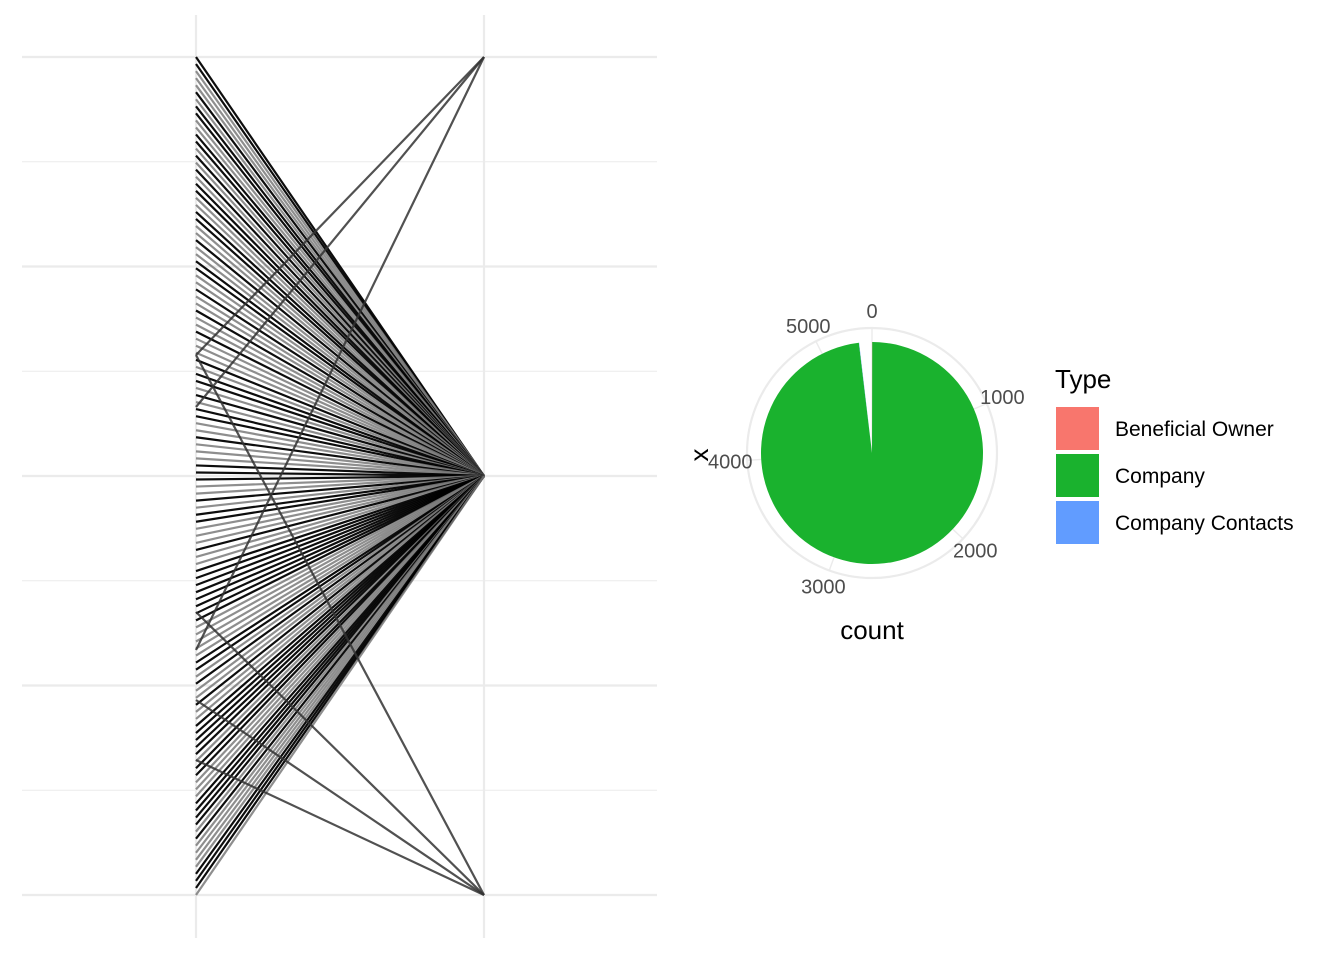 The height and width of the screenshot is (960, 1344). I want to click on legend-label: Beneficial Owner, so click(1194, 429).